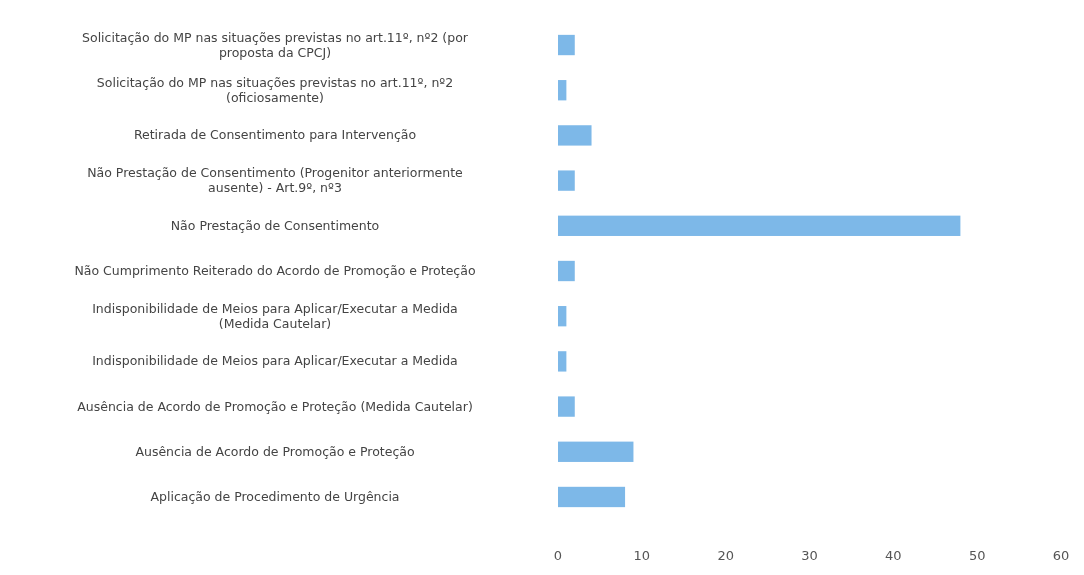  What do you see at coordinates (275, 89) in the screenshot?
I see `y-tick-label: Solicitação do MP nas situações previstas no art.11º, nº2 (oficiosamente)` at bounding box center [275, 89].